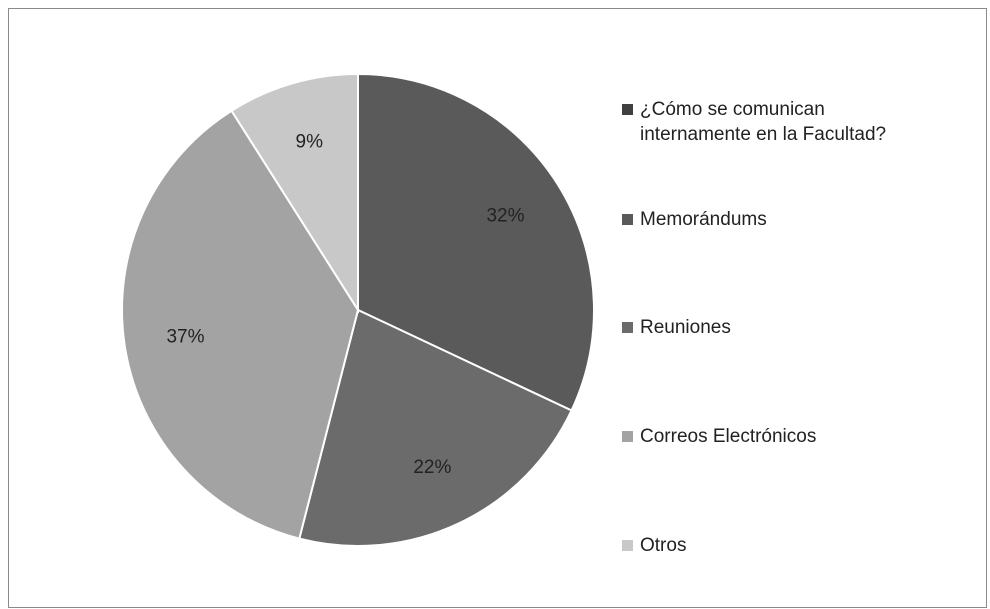 Image resolution: width=990 pixels, height=609 pixels. Describe the element at coordinates (762, 327) in the screenshot. I see `legend-item: Reuniones` at that location.